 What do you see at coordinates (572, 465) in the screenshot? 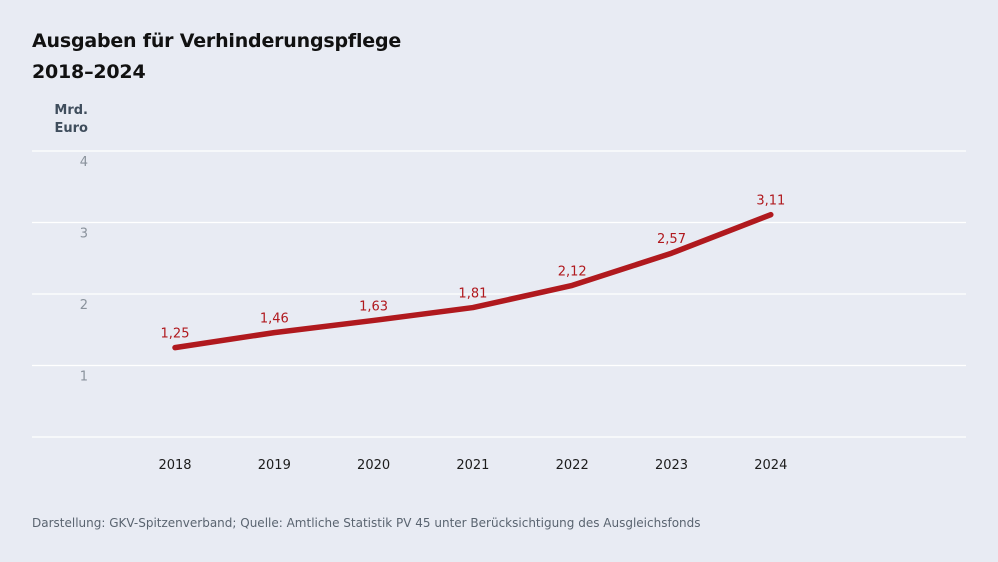
I see `x-tick-label: 2022` at bounding box center [572, 465].